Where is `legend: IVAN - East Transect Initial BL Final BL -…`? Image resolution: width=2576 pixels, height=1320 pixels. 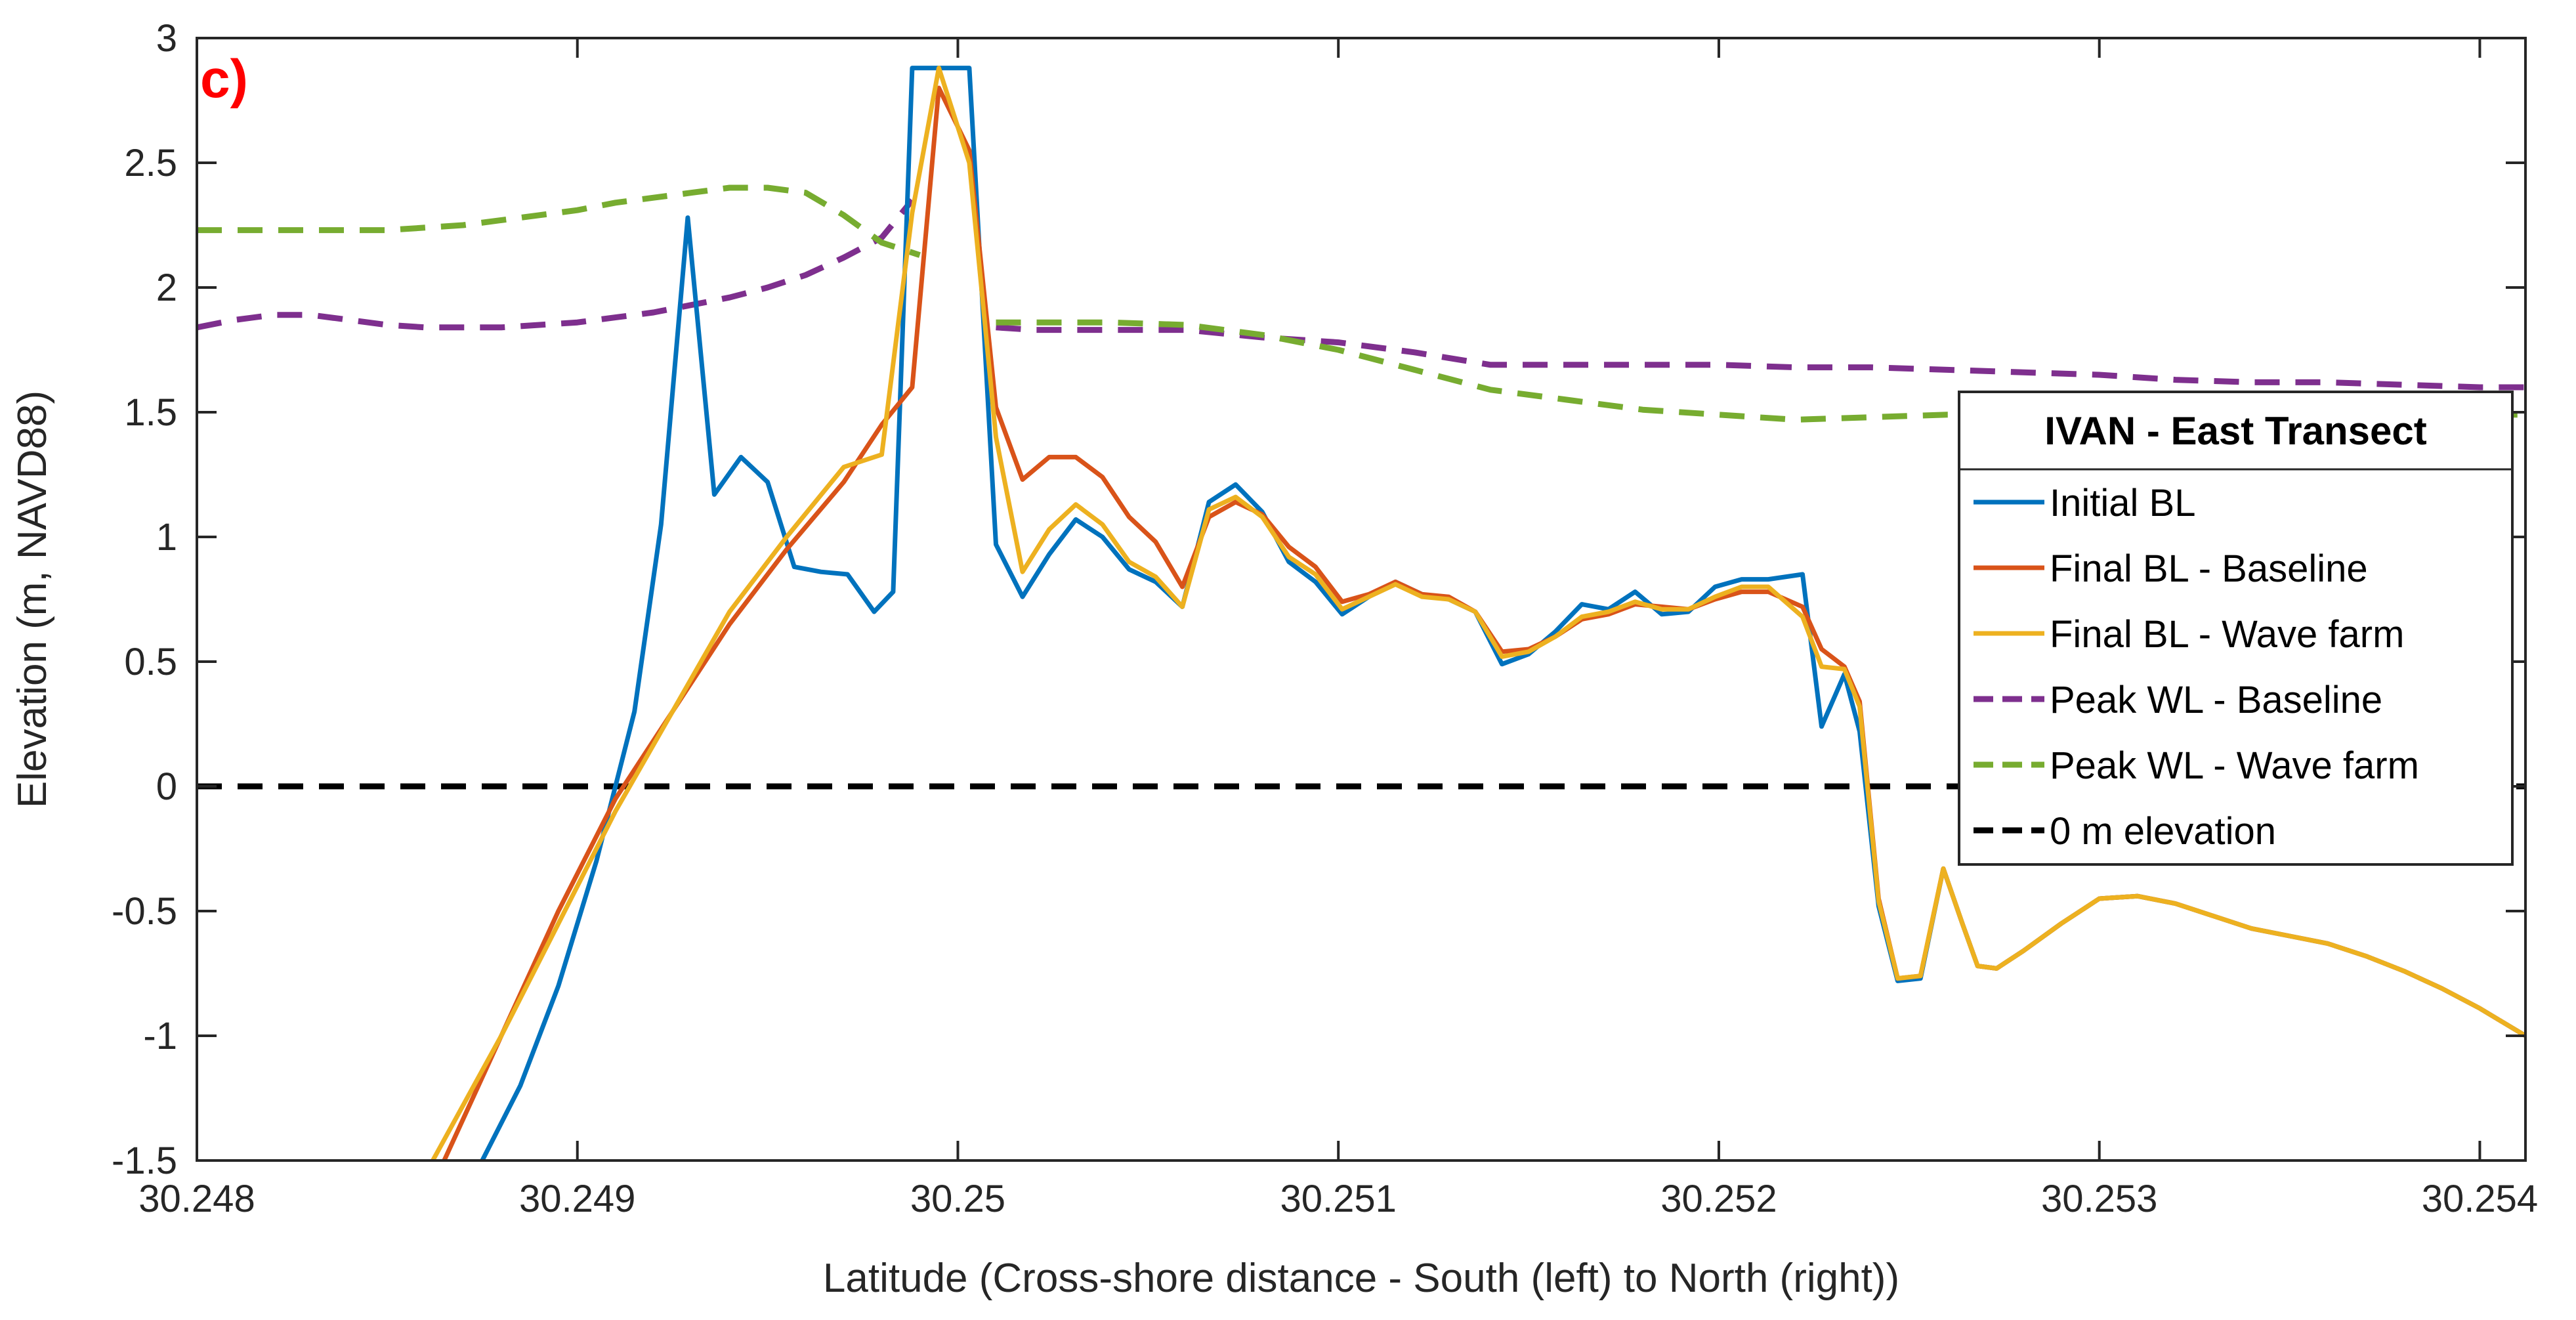
legend: IVAN - East Transect Initial BL Final BL -… is located at coordinates (2236, 628).